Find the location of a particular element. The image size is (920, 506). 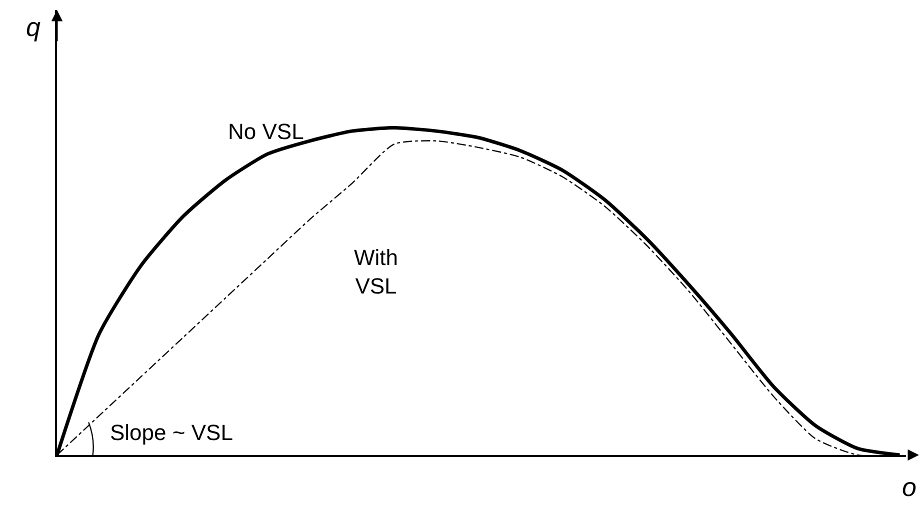

x-axis-title: o is located at coordinates (909, 487).